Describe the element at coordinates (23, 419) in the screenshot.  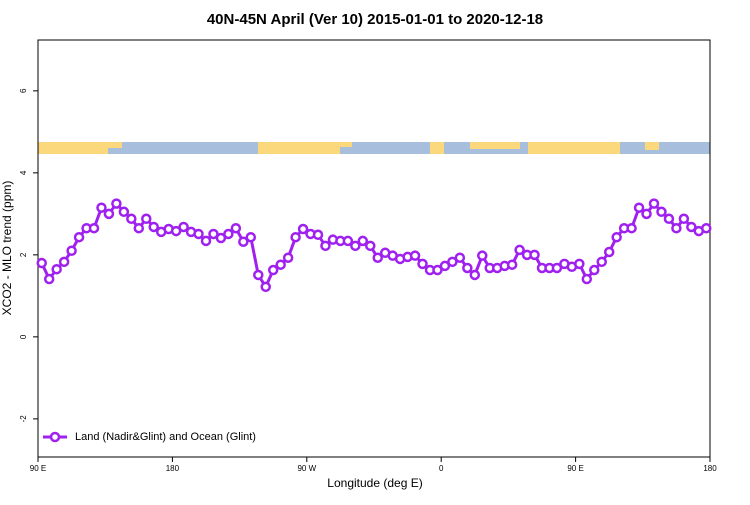
I see `y-tick-label: -2` at that location.